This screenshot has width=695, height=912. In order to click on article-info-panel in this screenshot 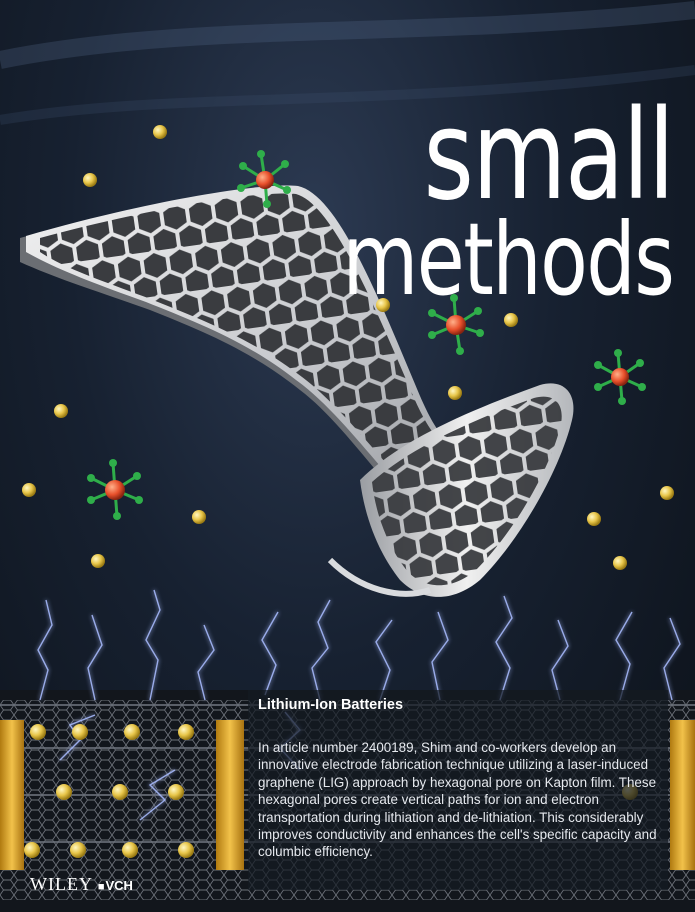, I will do `click(458, 790)`.